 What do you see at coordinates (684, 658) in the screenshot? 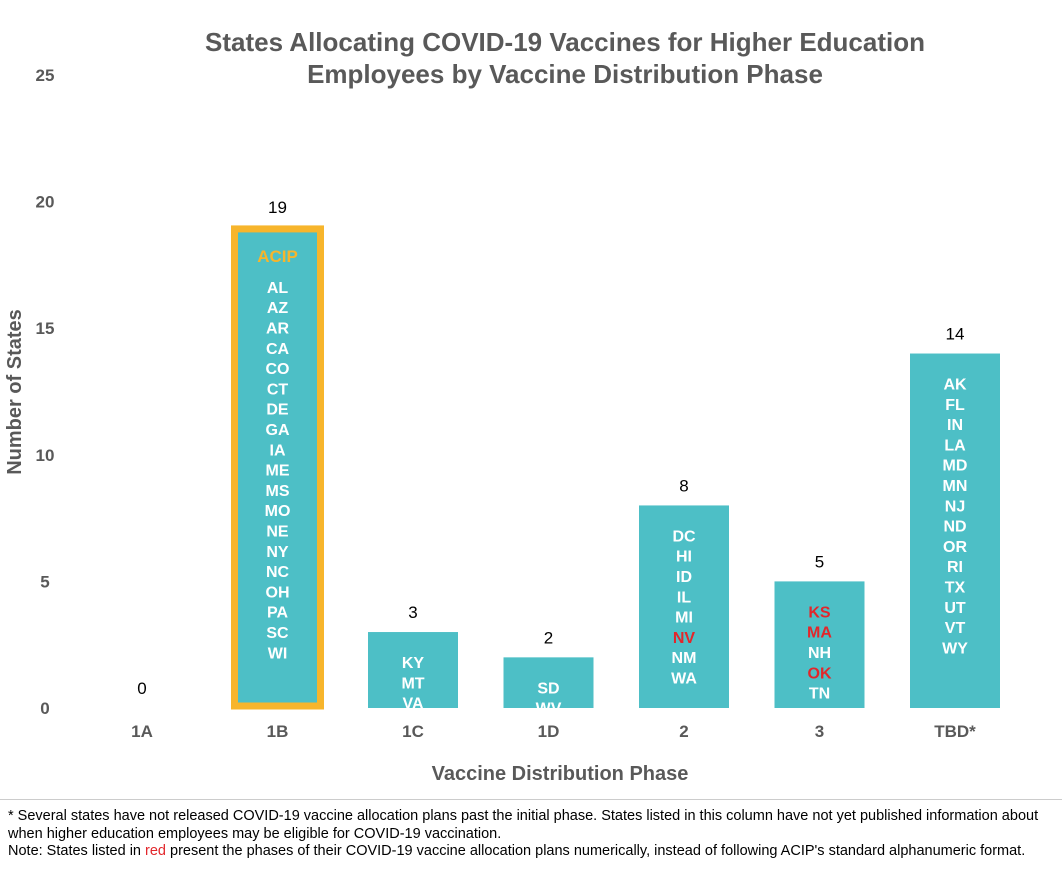
I see `state-label: NM` at bounding box center [684, 658].